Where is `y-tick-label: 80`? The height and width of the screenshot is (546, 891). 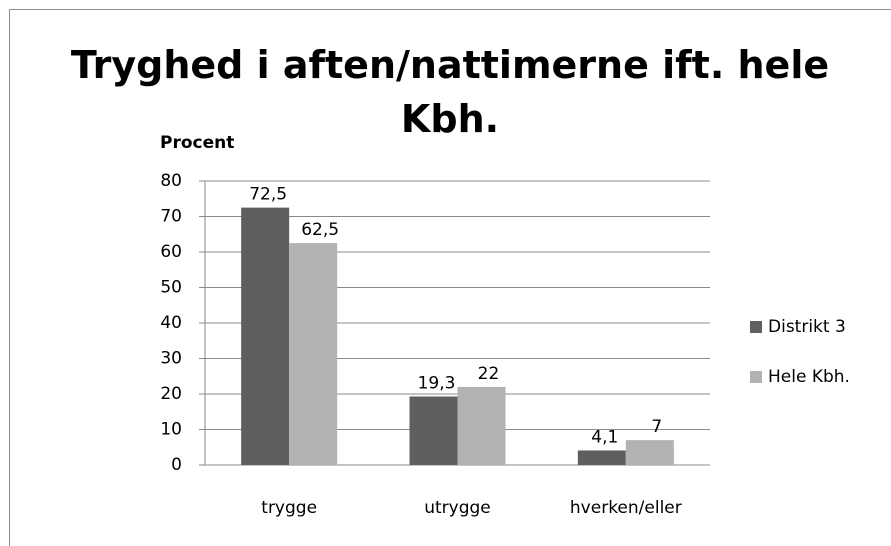 y-tick-label: 80 is located at coordinates (171, 181).